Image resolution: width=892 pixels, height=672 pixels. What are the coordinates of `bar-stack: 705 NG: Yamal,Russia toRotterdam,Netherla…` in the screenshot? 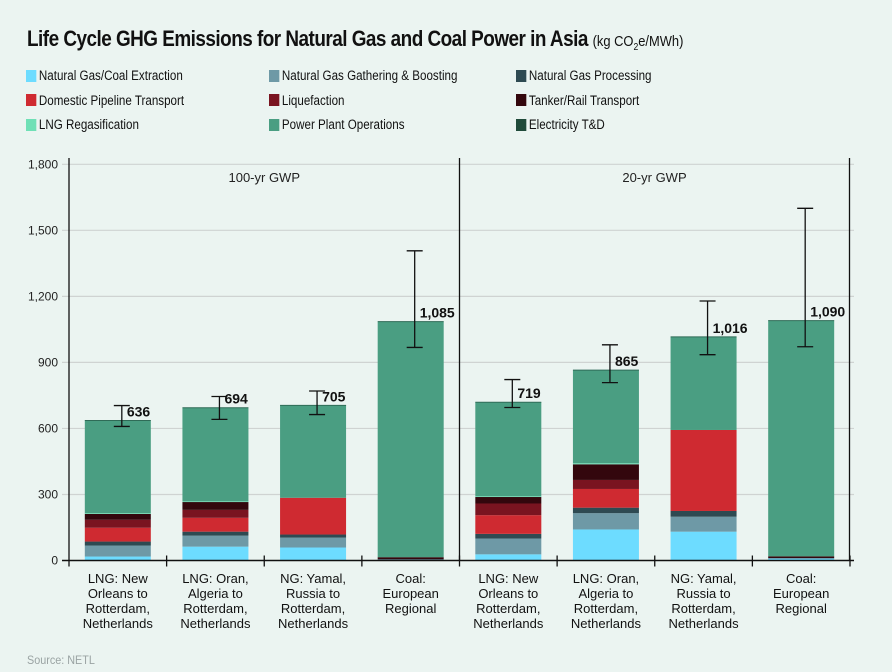 It's located at (313, 509).